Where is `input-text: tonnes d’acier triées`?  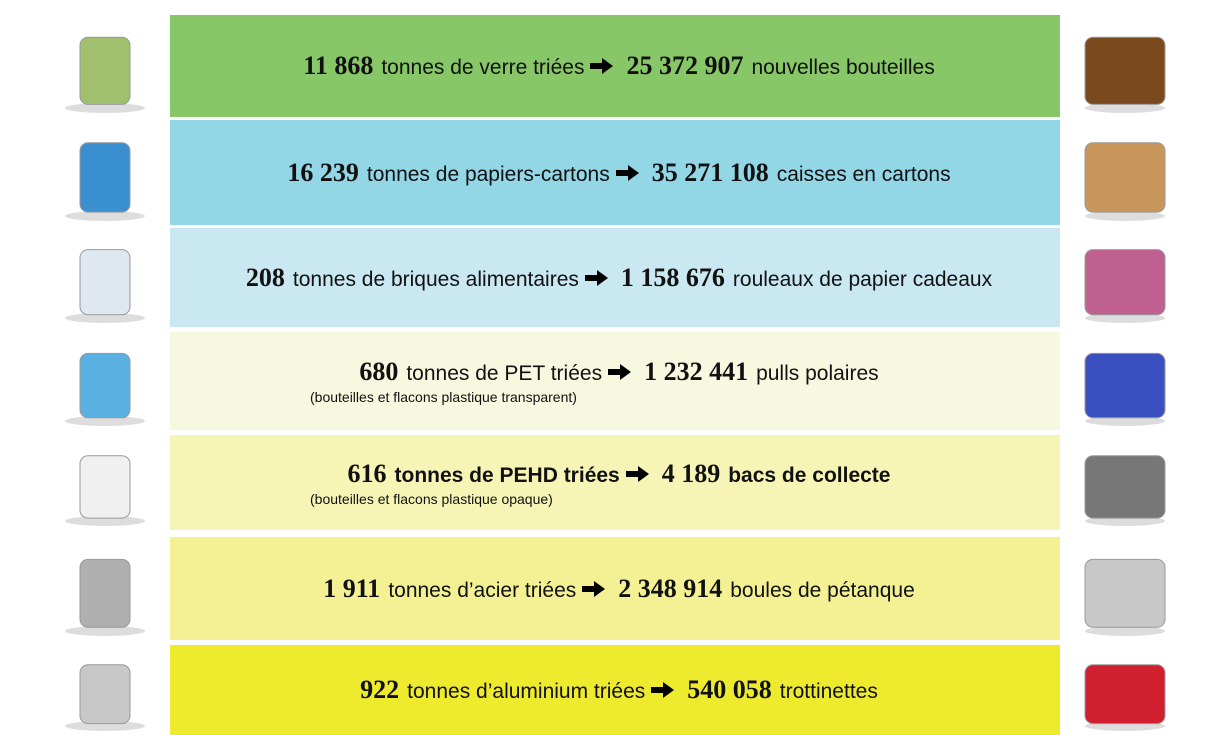
input-text: tonnes d’acier triées is located at coordinates (482, 590).